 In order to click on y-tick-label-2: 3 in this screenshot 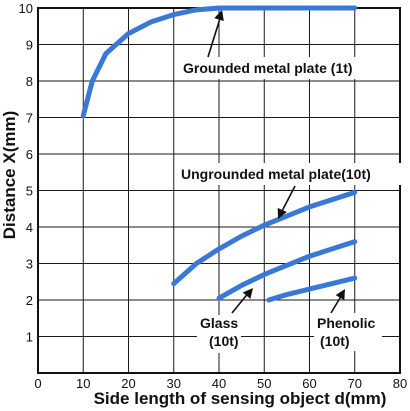, I will do `click(29, 264)`.